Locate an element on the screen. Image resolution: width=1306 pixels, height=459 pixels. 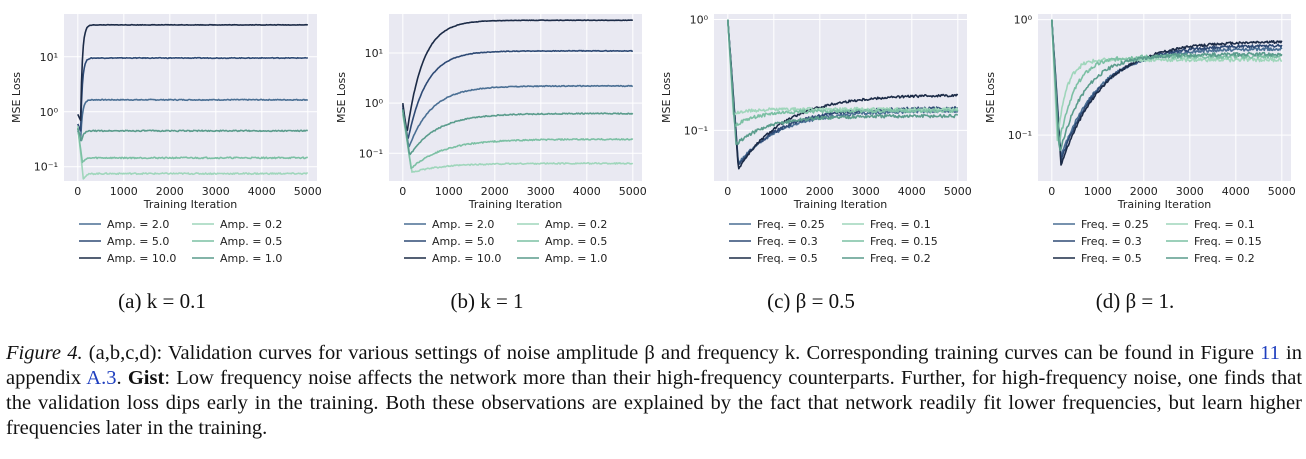
figure-ref-link: 11 is located at coordinates (1270, 353).